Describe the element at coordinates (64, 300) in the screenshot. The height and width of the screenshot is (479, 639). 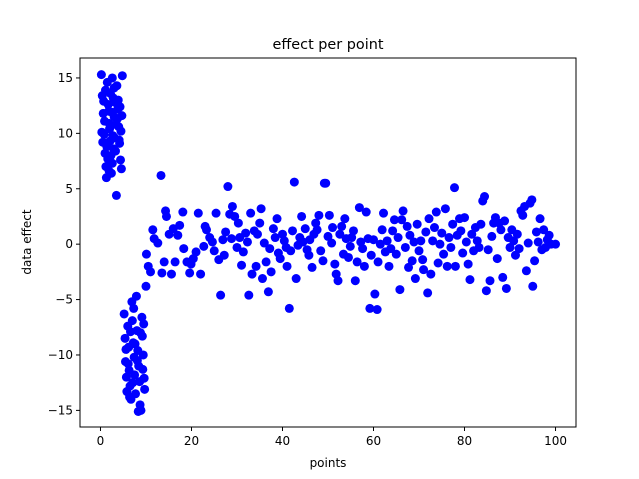
I see `y-tick-label: −5` at that location.